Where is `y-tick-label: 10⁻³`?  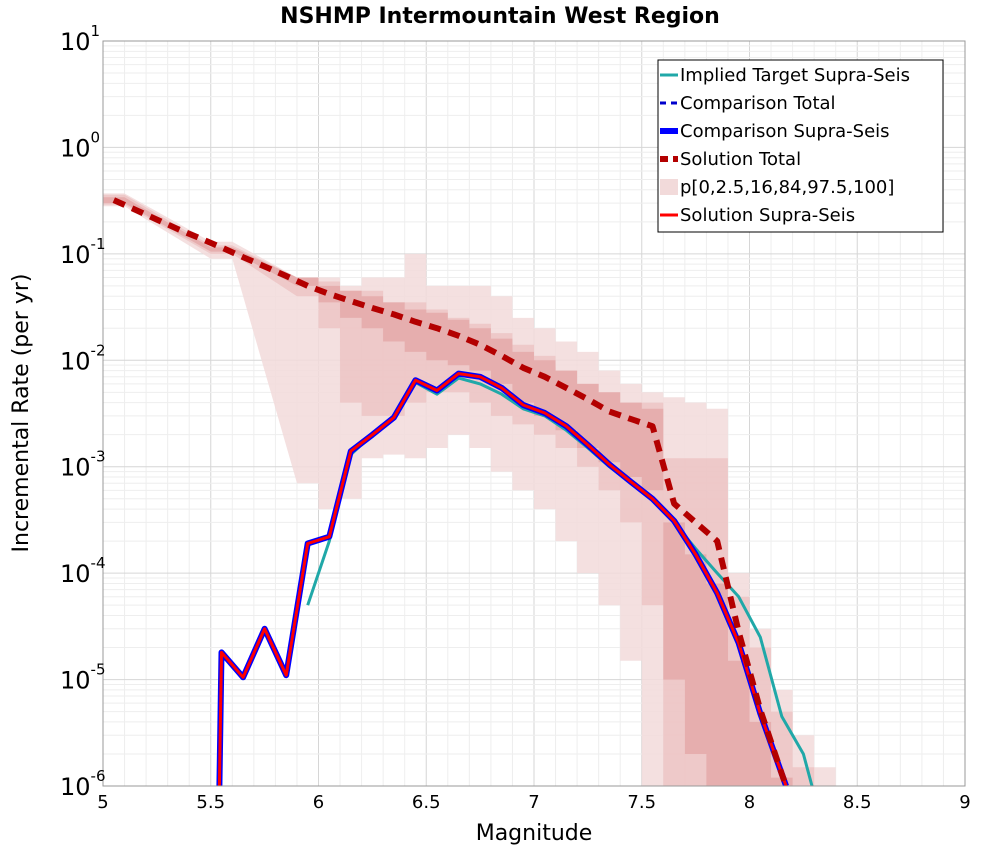
y-tick-label: 10⁻³ is located at coordinates (83, 465).